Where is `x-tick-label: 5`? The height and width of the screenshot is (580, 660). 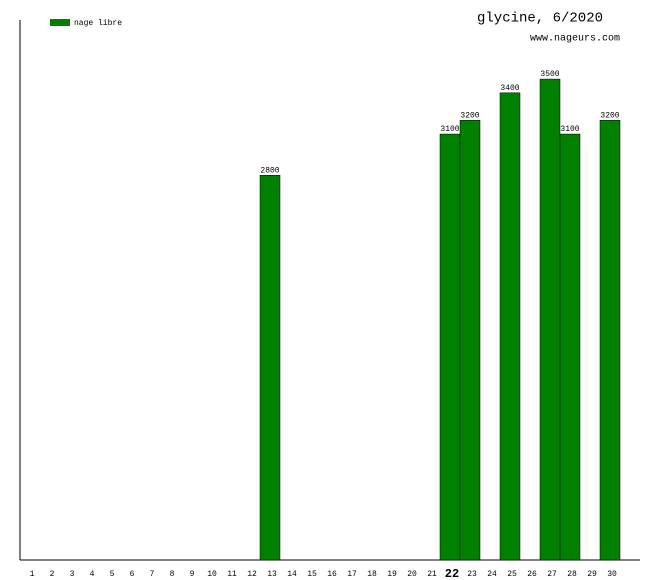 x-tick-label: 5 is located at coordinates (112, 574).